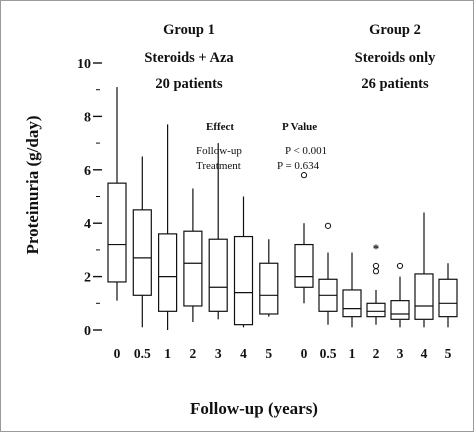  I want to click on y-tick-label: 8, so click(87, 117).